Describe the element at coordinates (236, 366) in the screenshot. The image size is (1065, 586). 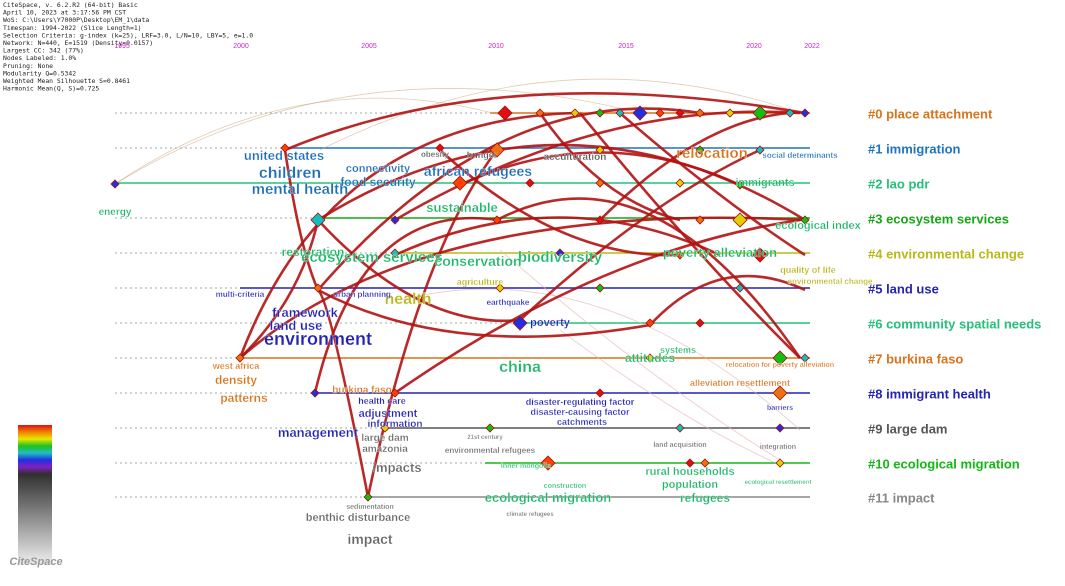
I see `keyword-label: west africa` at that location.